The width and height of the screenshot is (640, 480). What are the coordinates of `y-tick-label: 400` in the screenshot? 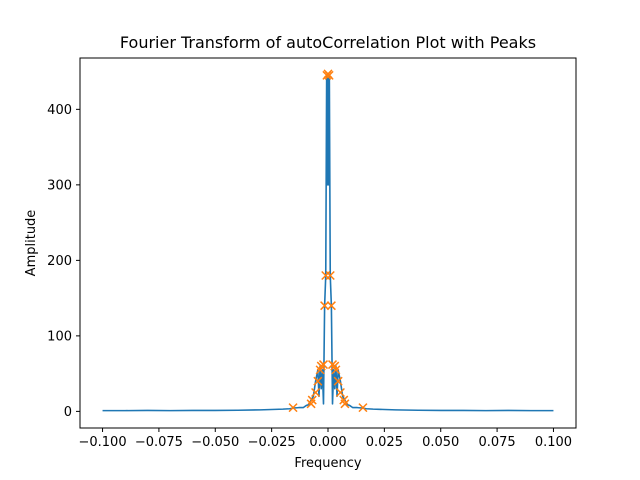 It's located at (59, 110).